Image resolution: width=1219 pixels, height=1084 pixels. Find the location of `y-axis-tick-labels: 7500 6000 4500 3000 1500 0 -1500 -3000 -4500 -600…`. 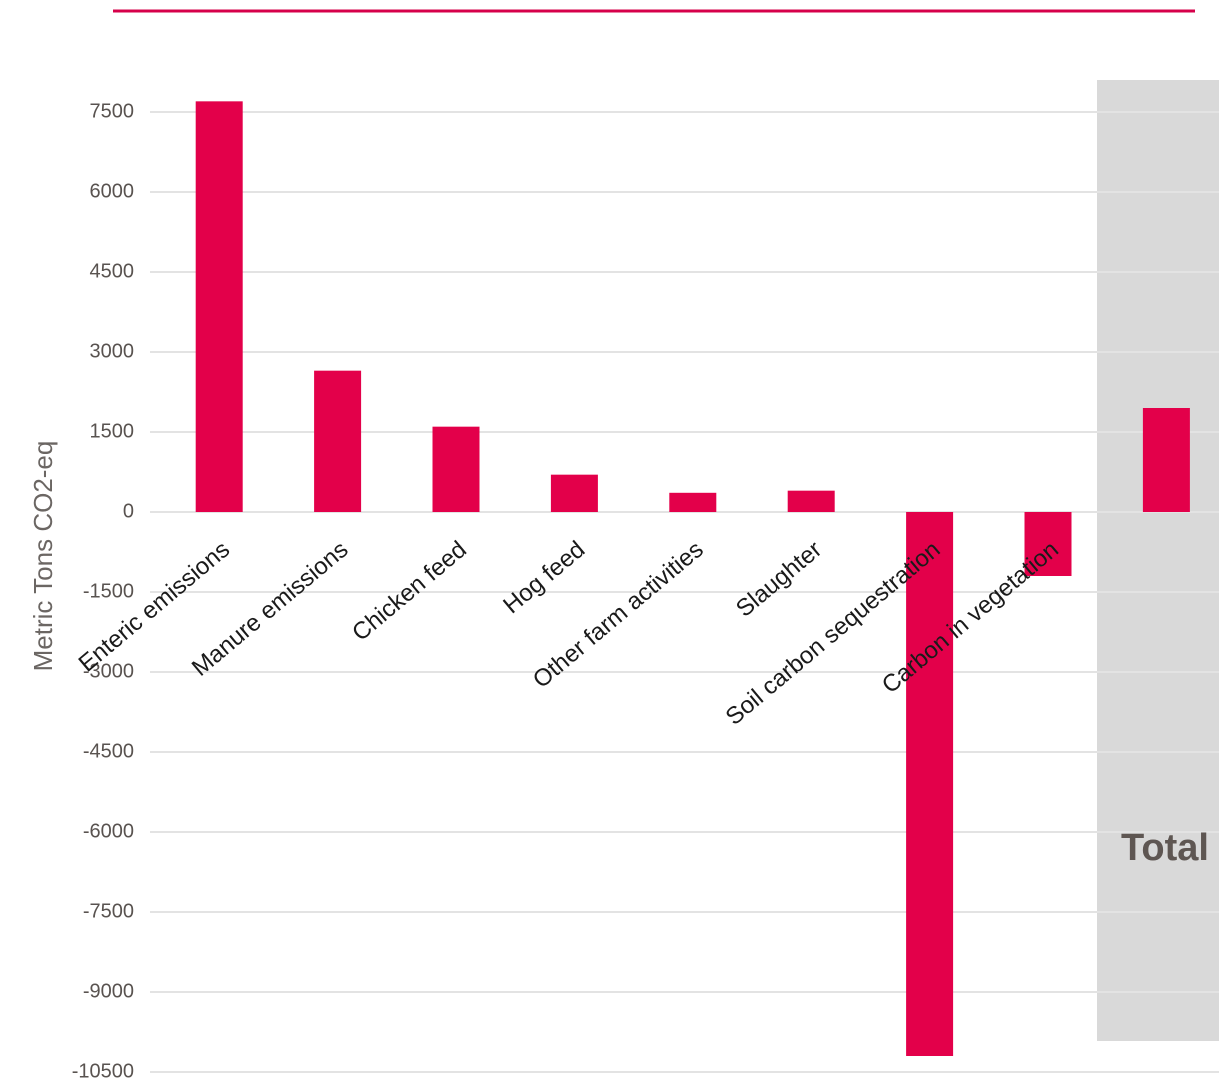

y-axis-tick-labels: 7500 6000 4500 3000 1500 0 -1500 -3000 -4500 -600… is located at coordinates (103, 591).